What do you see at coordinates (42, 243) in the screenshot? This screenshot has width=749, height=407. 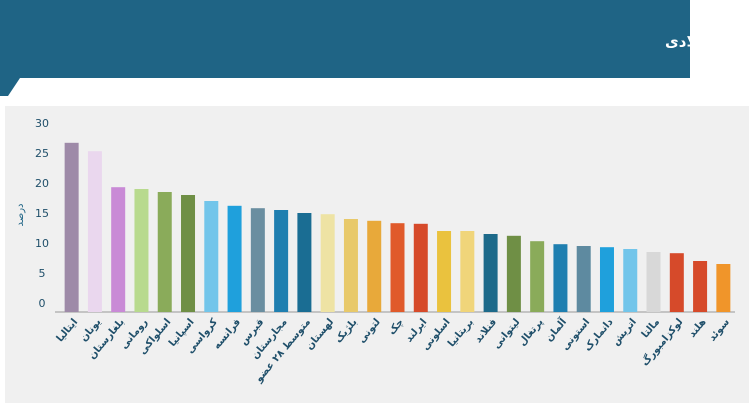 I see `y-tick-label: 10` at bounding box center [42, 243].